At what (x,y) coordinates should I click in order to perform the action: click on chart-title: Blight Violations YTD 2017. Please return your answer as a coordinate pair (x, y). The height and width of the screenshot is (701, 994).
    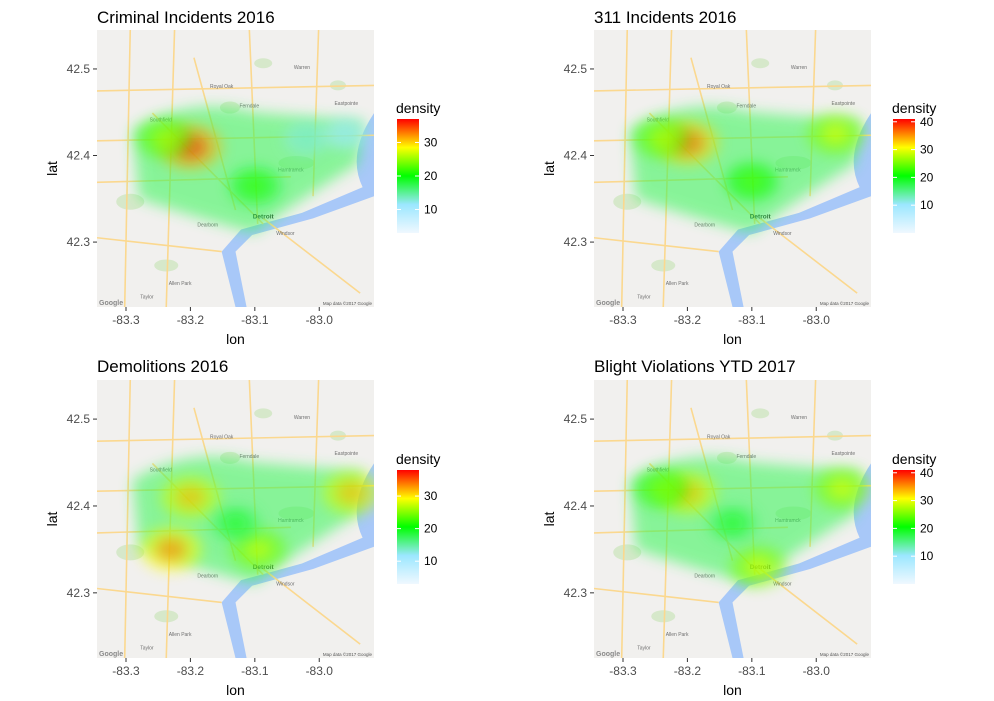
    Looking at the image, I should click on (695, 366).